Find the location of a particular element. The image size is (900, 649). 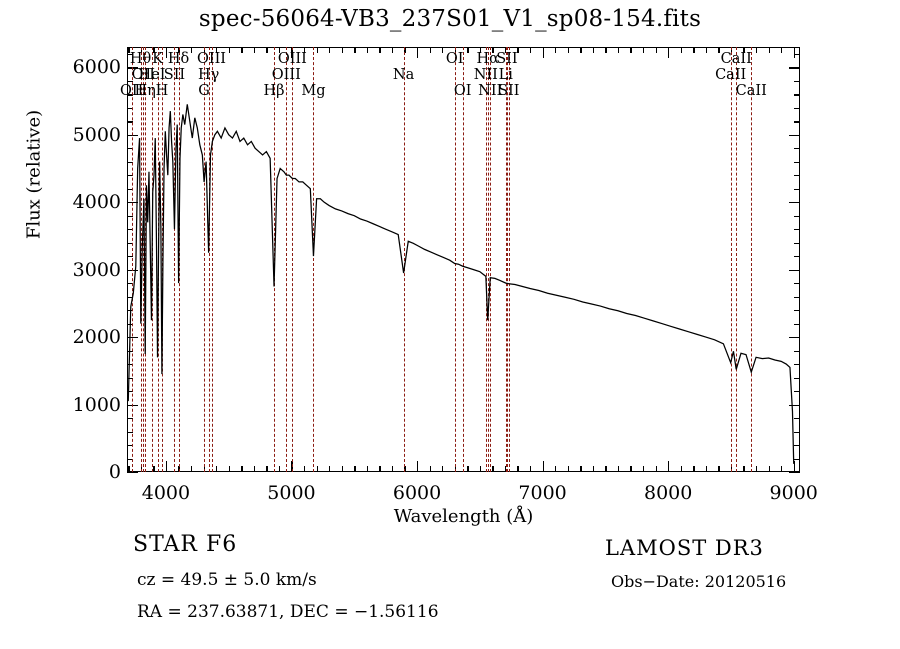

x-tick-label: 6000 is located at coordinates (417, 493).